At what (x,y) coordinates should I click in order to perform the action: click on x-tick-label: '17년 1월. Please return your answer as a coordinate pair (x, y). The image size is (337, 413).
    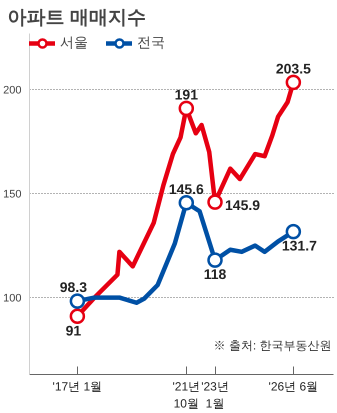
    Looking at the image, I should click on (77, 387).